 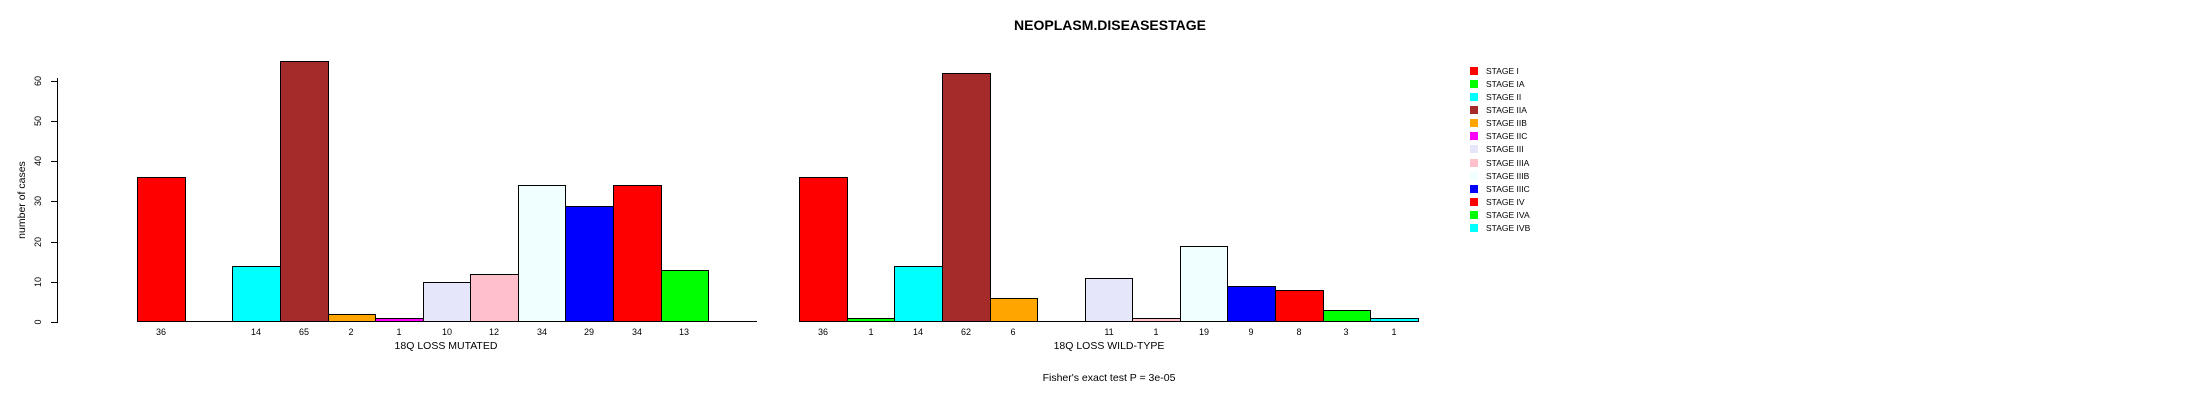 I want to click on bar-stage-iva-mutated, so click(x=685, y=296).